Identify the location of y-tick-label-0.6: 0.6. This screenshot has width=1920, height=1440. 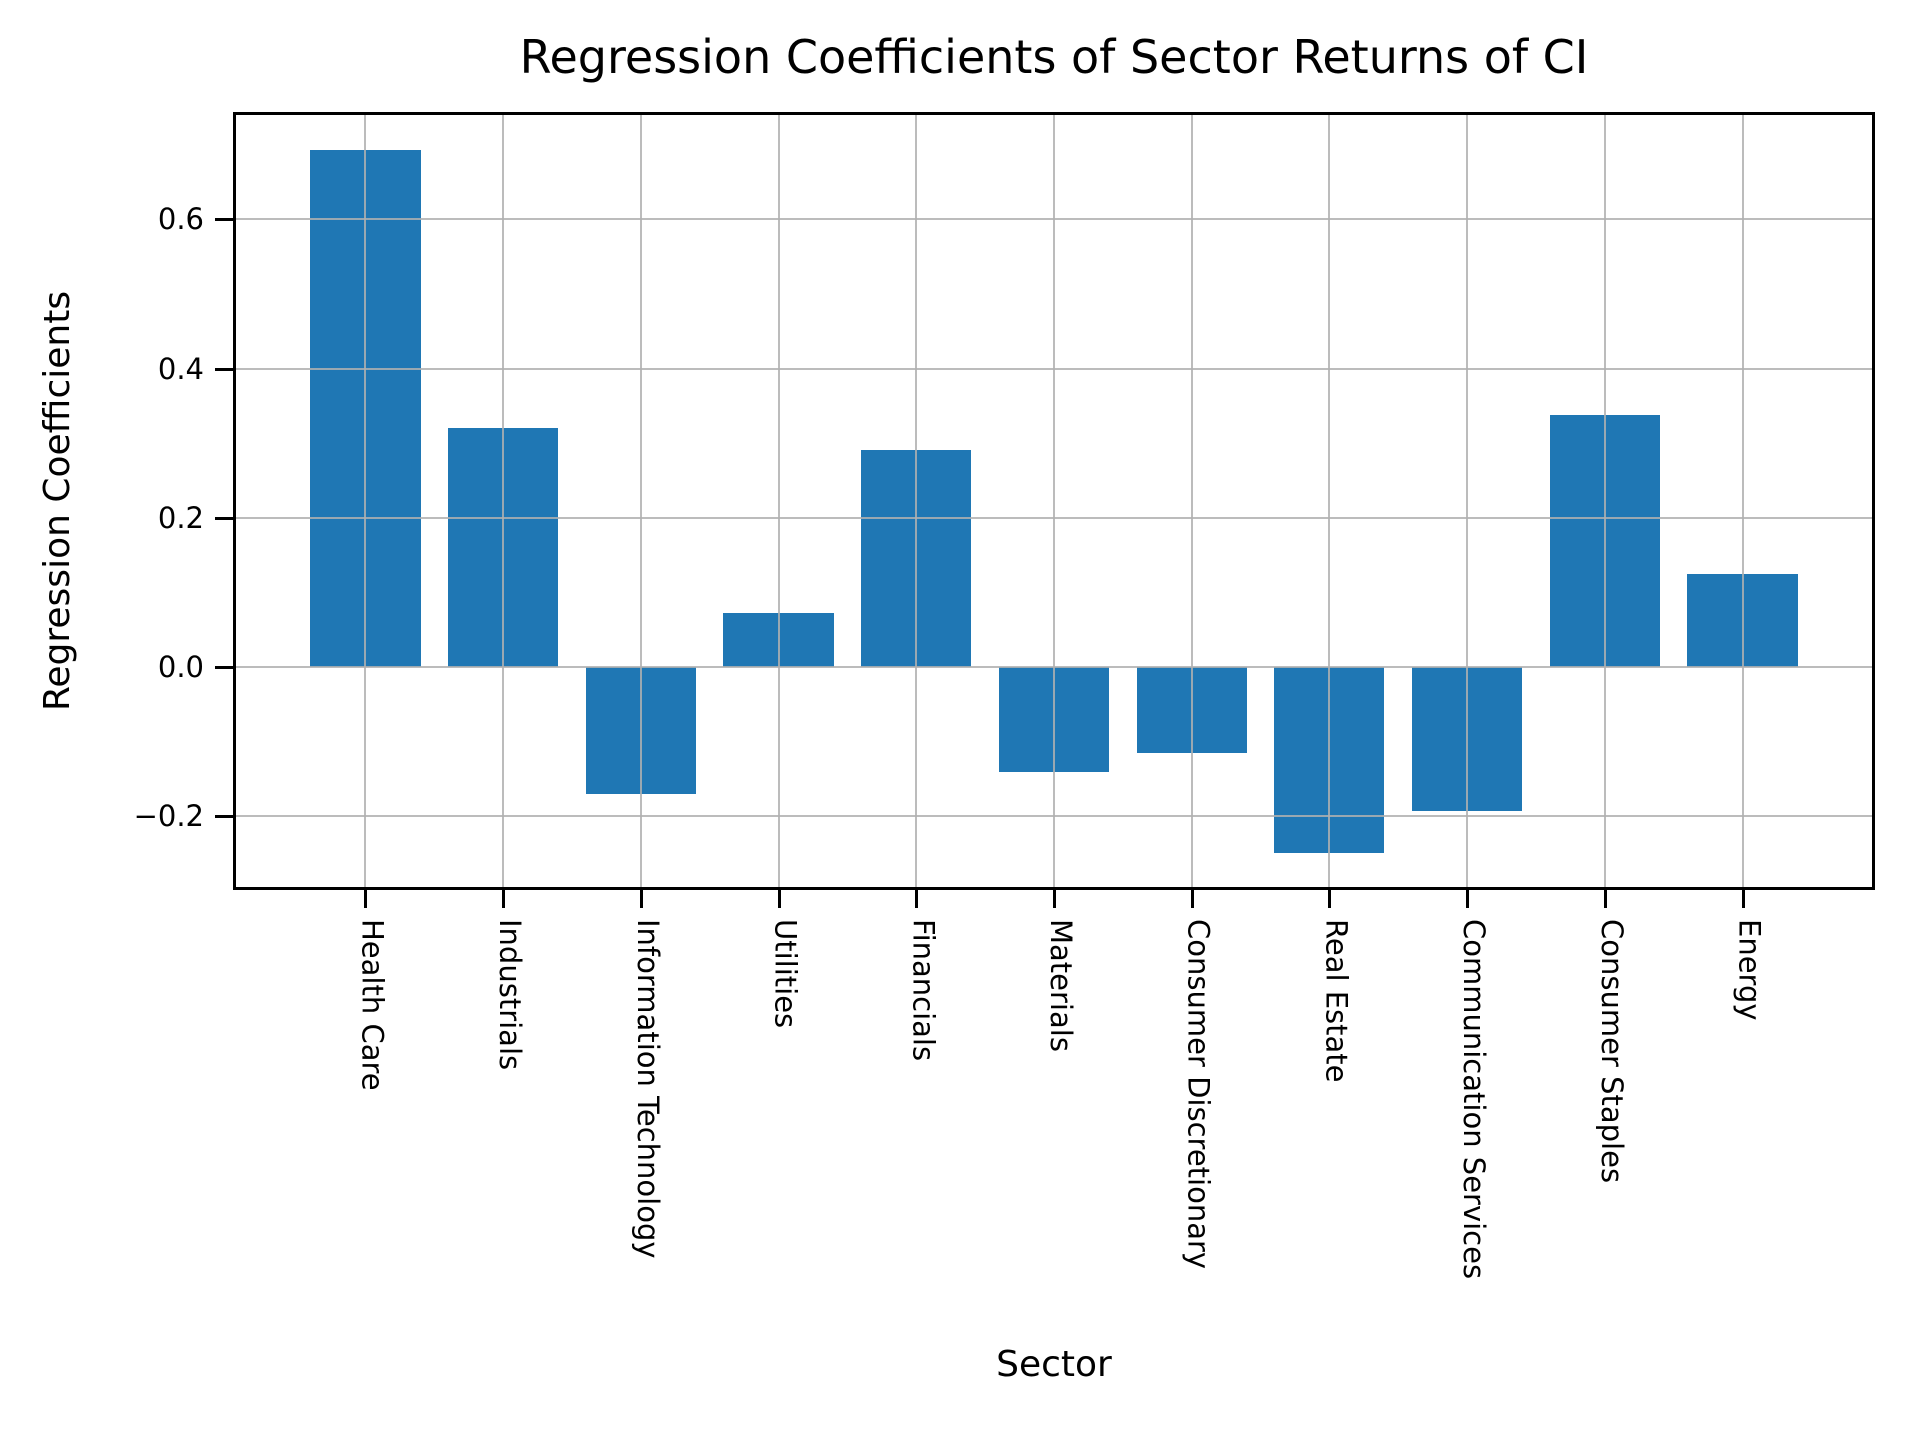
(180, 219).